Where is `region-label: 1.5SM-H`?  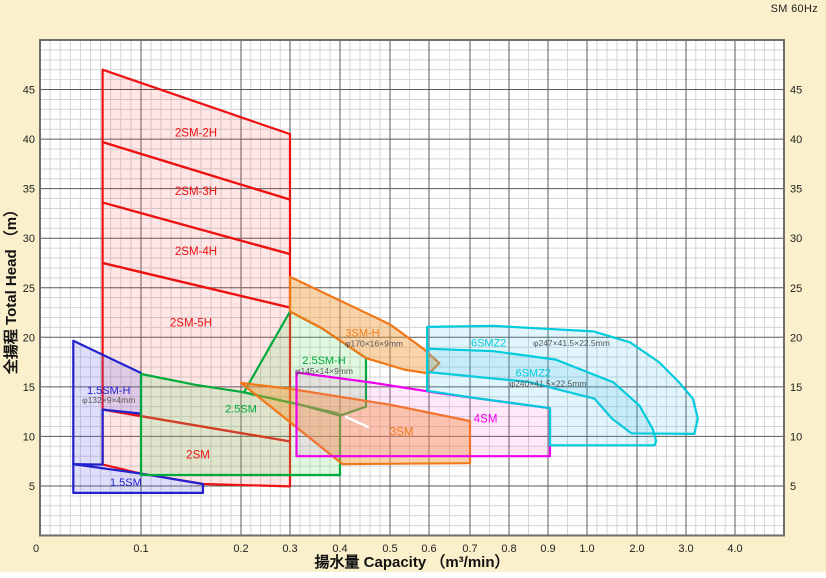 region-label: 1.5SM-H is located at coordinates (108, 391).